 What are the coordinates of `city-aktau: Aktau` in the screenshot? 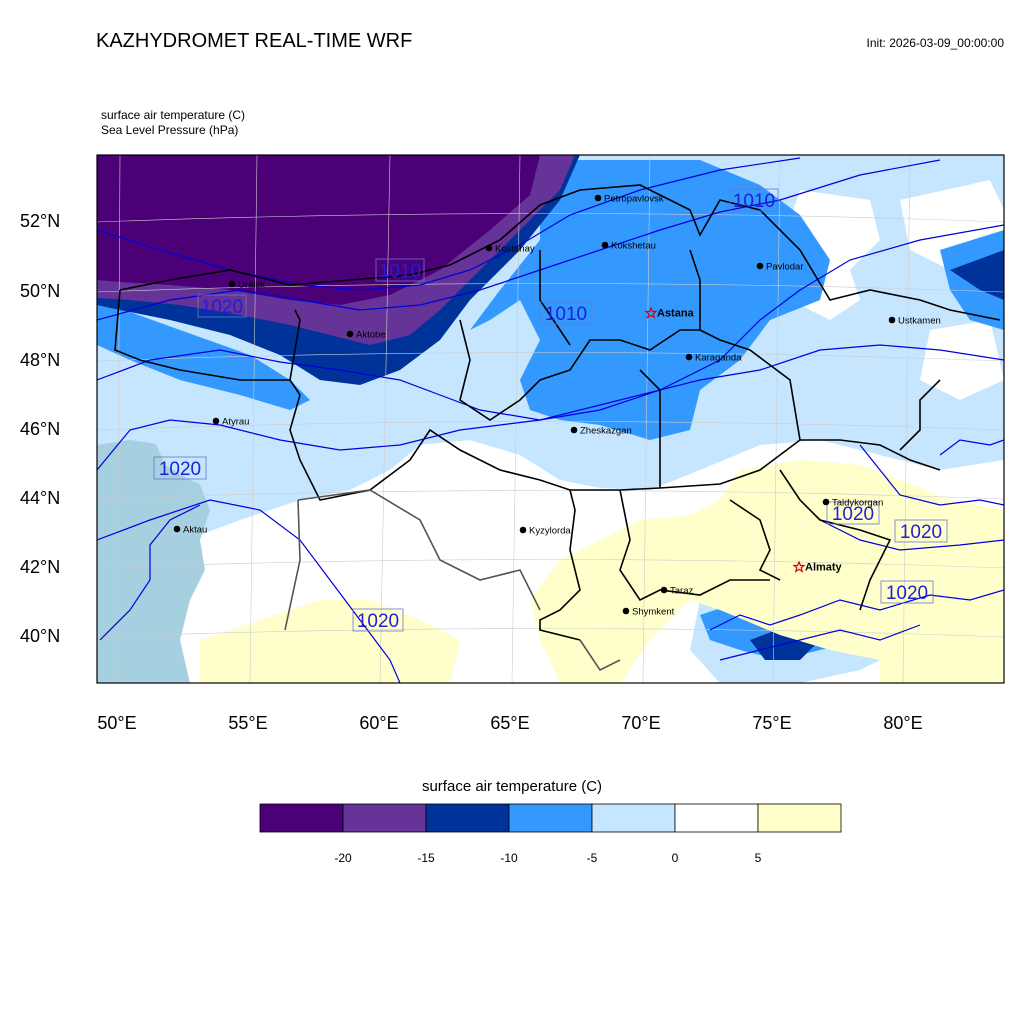 It's located at (190, 530).